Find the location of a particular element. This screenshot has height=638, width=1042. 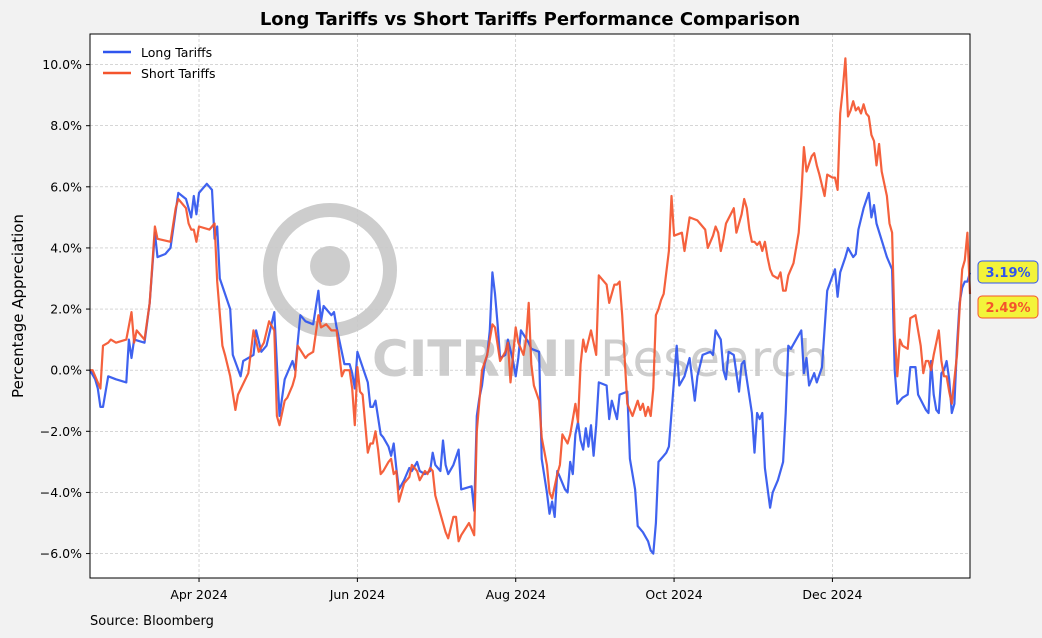

end-label-long-box is located at coordinates (1008, 272).